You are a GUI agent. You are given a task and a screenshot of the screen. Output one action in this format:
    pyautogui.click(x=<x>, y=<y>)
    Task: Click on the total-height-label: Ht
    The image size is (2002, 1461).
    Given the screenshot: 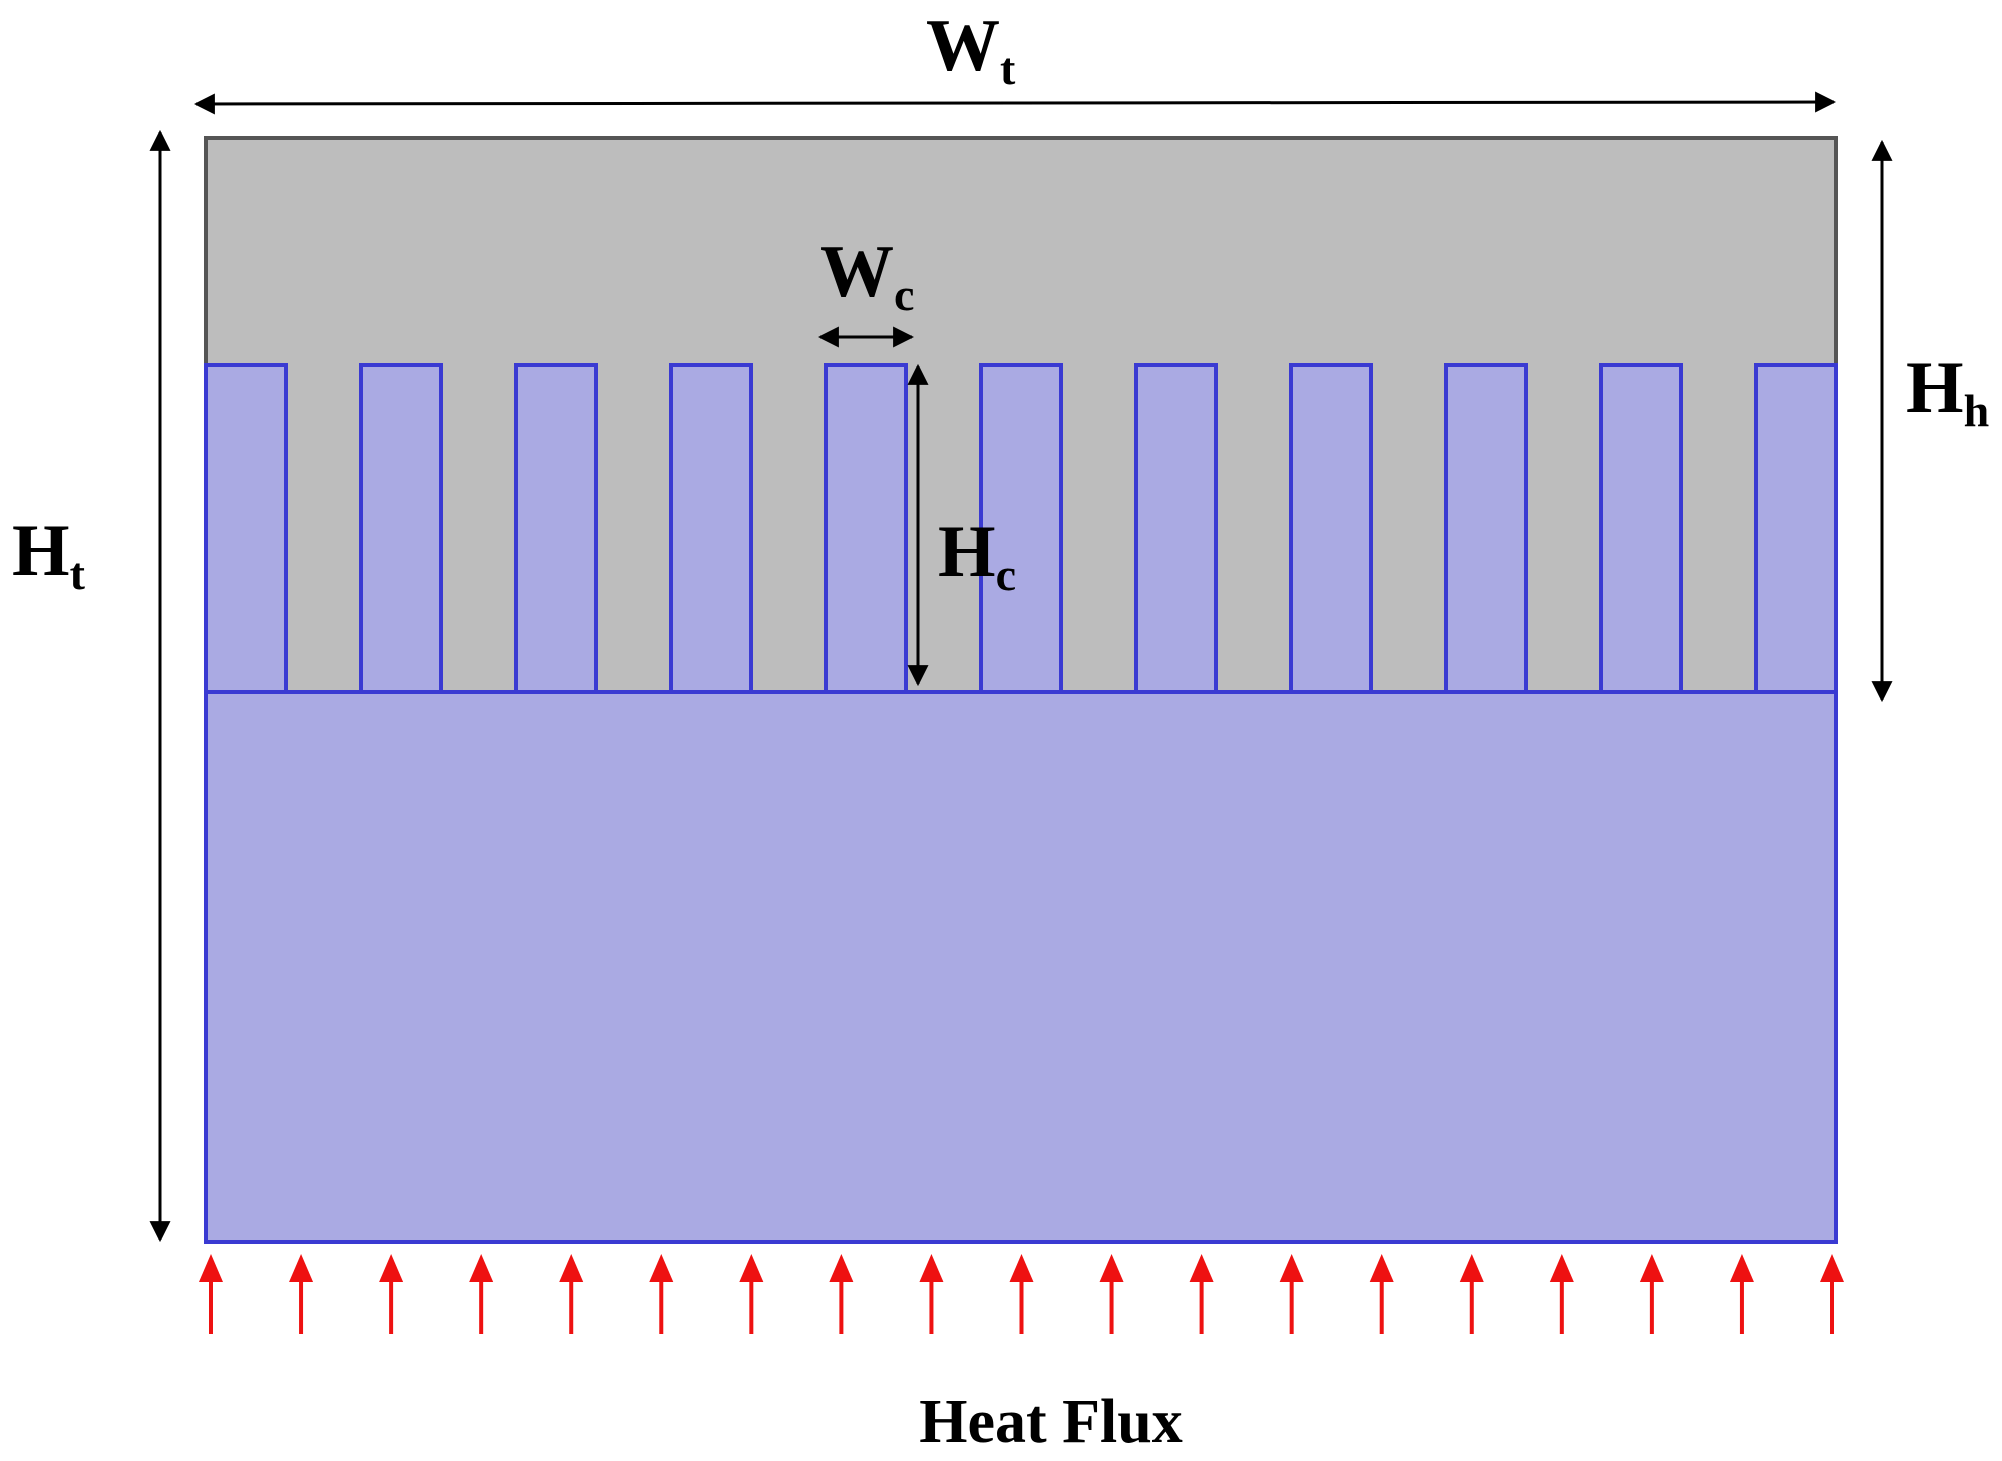 What is the action you would take?
    pyautogui.click(x=49, y=554)
    